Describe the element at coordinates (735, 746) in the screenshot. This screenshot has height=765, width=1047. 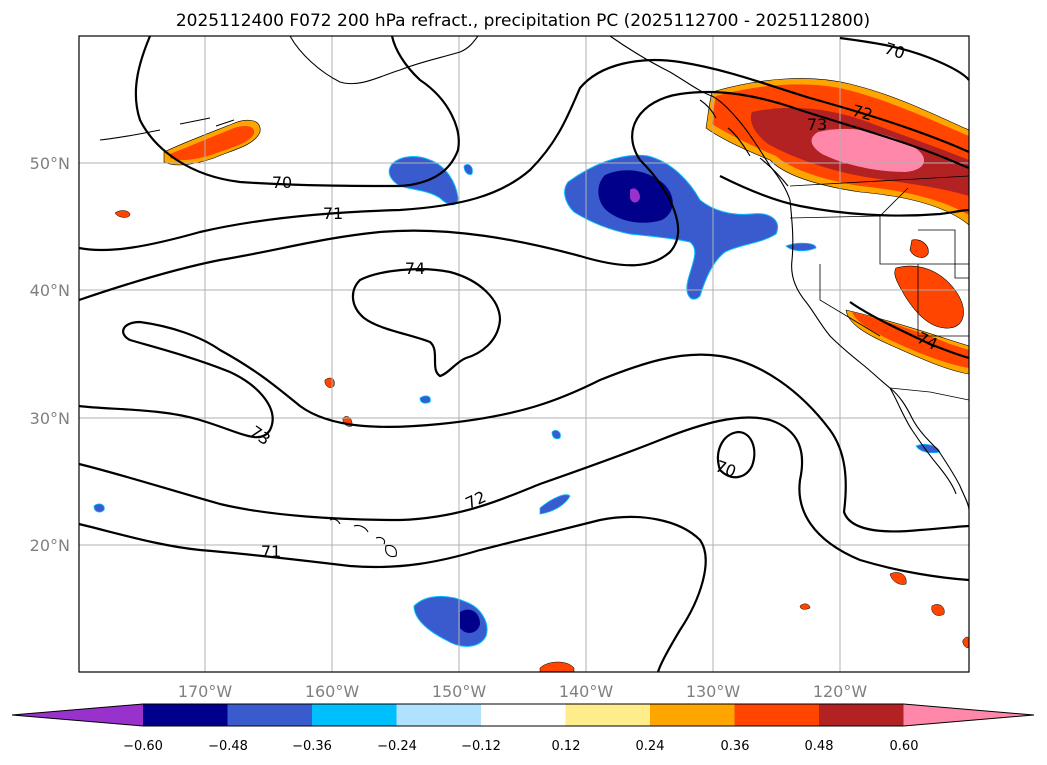
I see `colorbar-tick-label: 0.36` at that location.